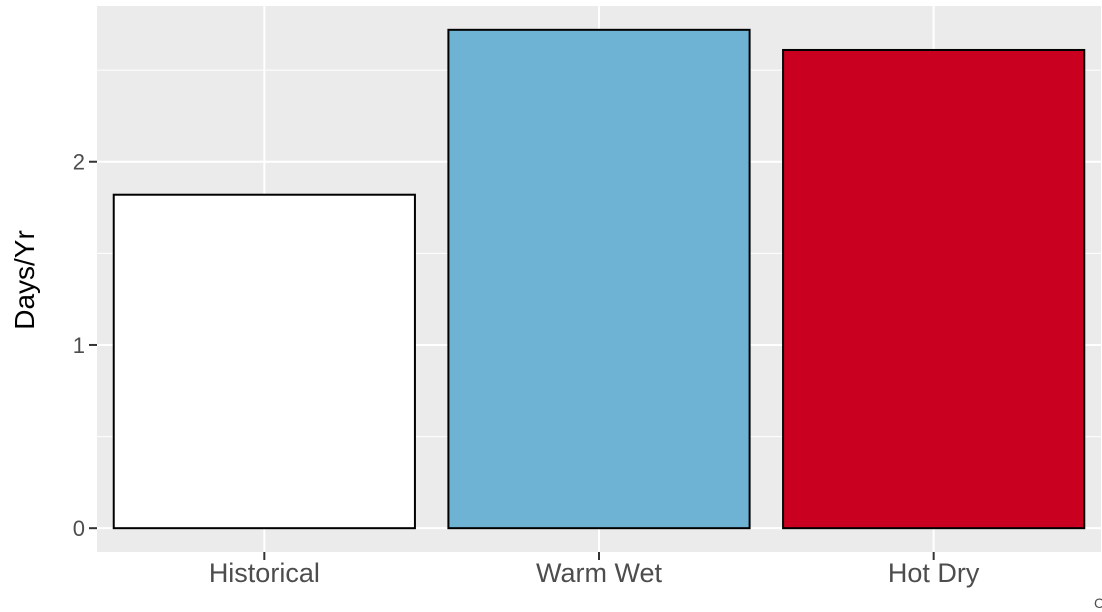 The width and height of the screenshot is (1102, 612). What do you see at coordinates (599, 573) in the screenshot?
I see `x-tick-label: Warm Wet` at bounding box center [599, 573].